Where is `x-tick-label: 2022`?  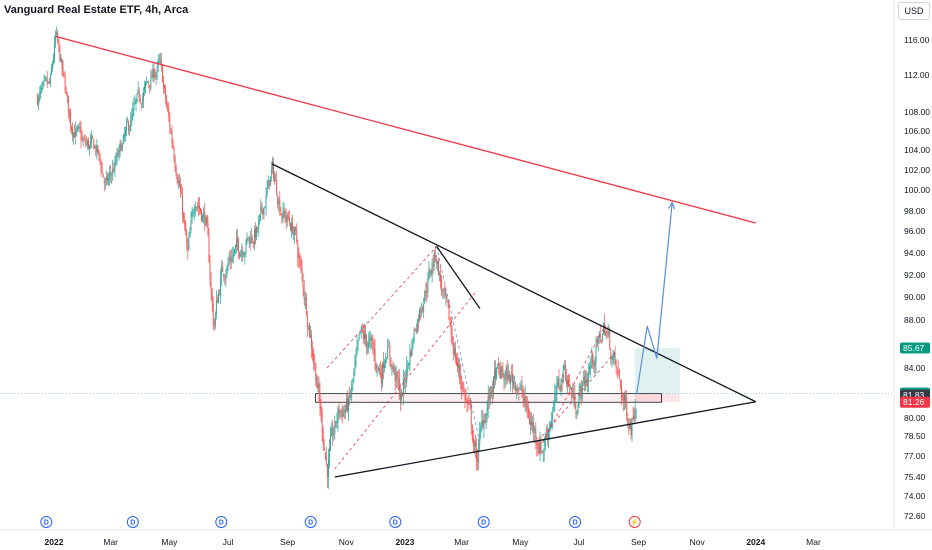 x-tick-label: 2022 is located at coordinates (54, 542).